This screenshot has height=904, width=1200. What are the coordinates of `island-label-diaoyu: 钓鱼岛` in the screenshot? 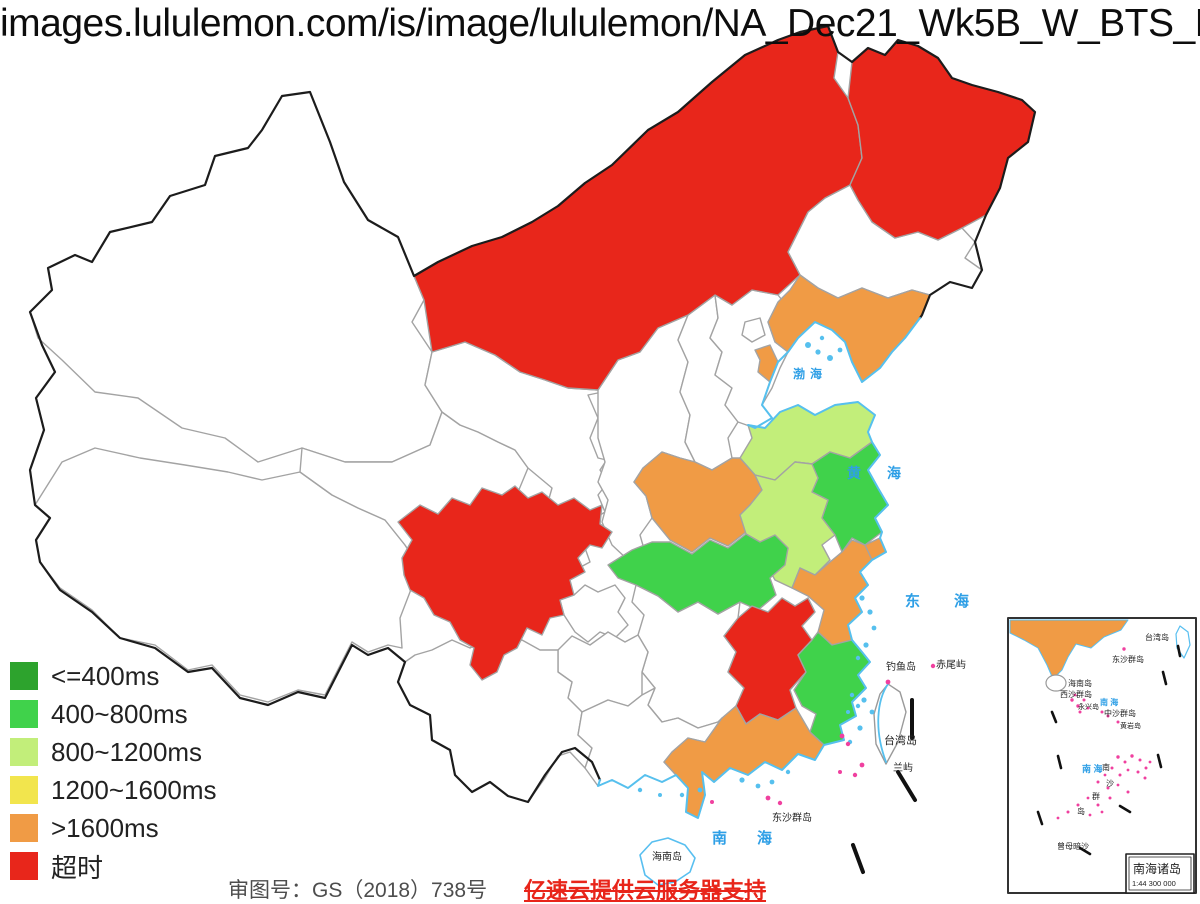 It's located at (901, 666).